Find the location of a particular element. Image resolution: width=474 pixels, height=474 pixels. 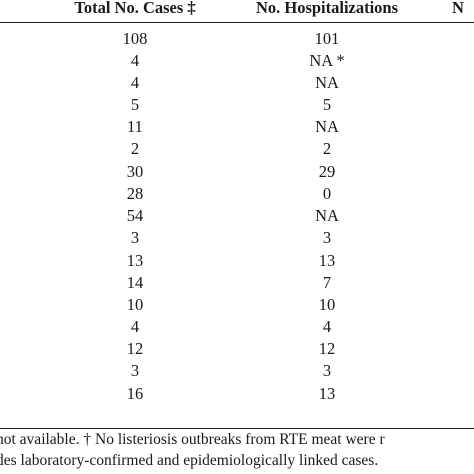

table-row: 30 29 is located at coordinates (237, 173).